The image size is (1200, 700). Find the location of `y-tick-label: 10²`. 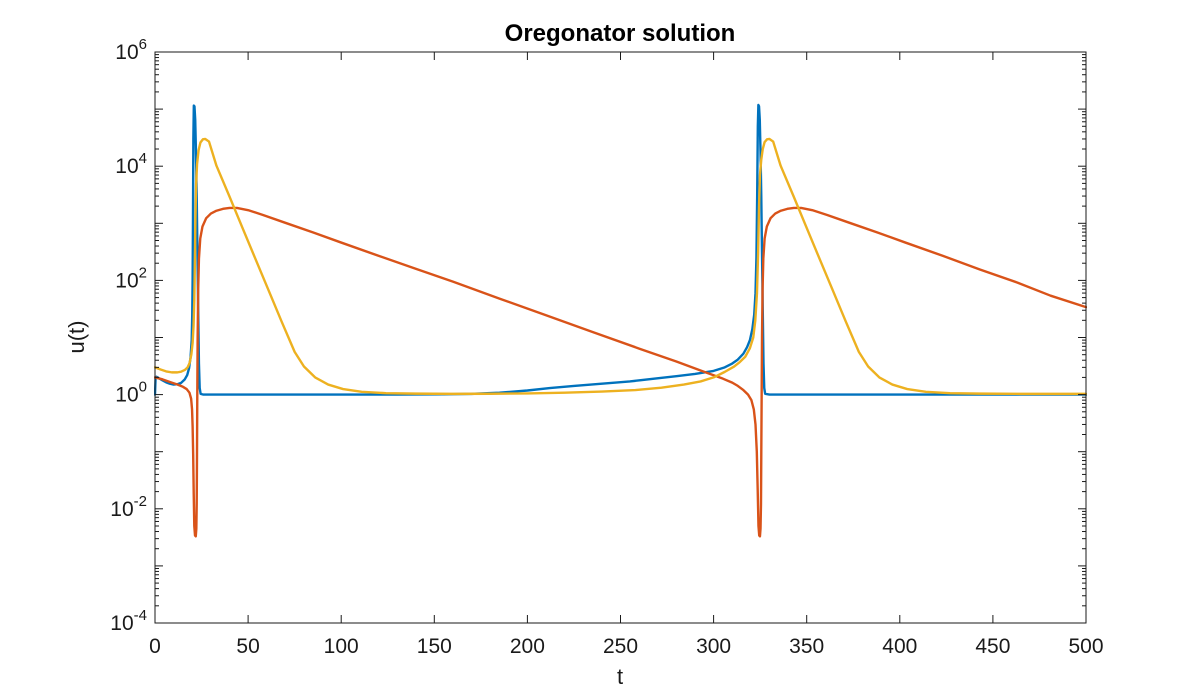

y-tick-label: 10² is located at coordinates (131, 278).